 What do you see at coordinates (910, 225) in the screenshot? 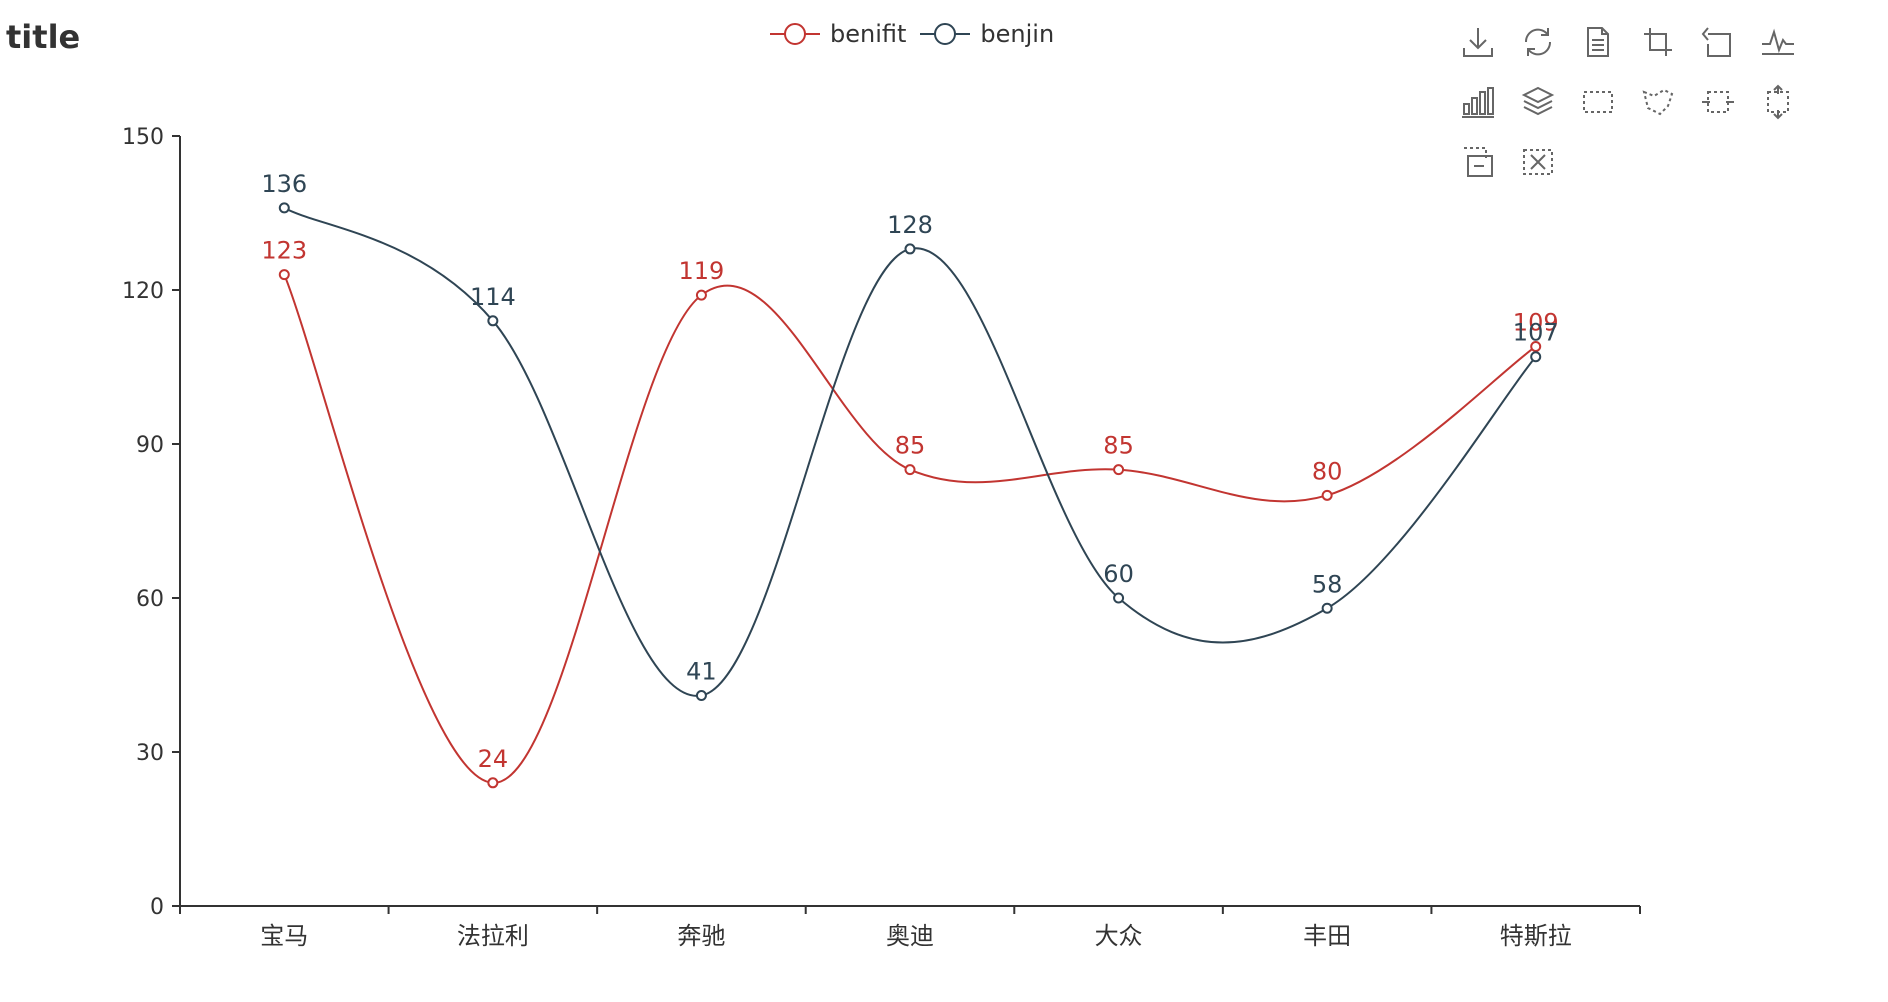
I see `data-label-benjin: 128` at bounding box center [910, 225].